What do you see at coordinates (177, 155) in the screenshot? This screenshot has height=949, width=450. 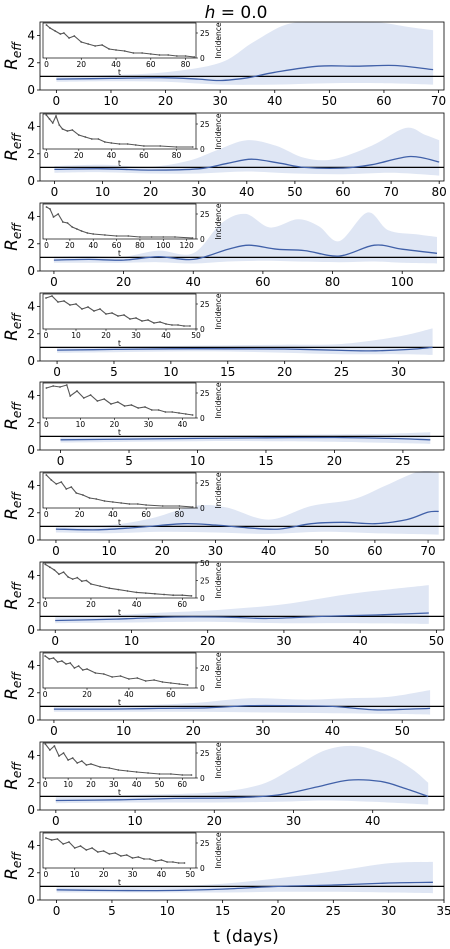 I see `inset-x-tick-label: 80` at bounding box center [177, 155].